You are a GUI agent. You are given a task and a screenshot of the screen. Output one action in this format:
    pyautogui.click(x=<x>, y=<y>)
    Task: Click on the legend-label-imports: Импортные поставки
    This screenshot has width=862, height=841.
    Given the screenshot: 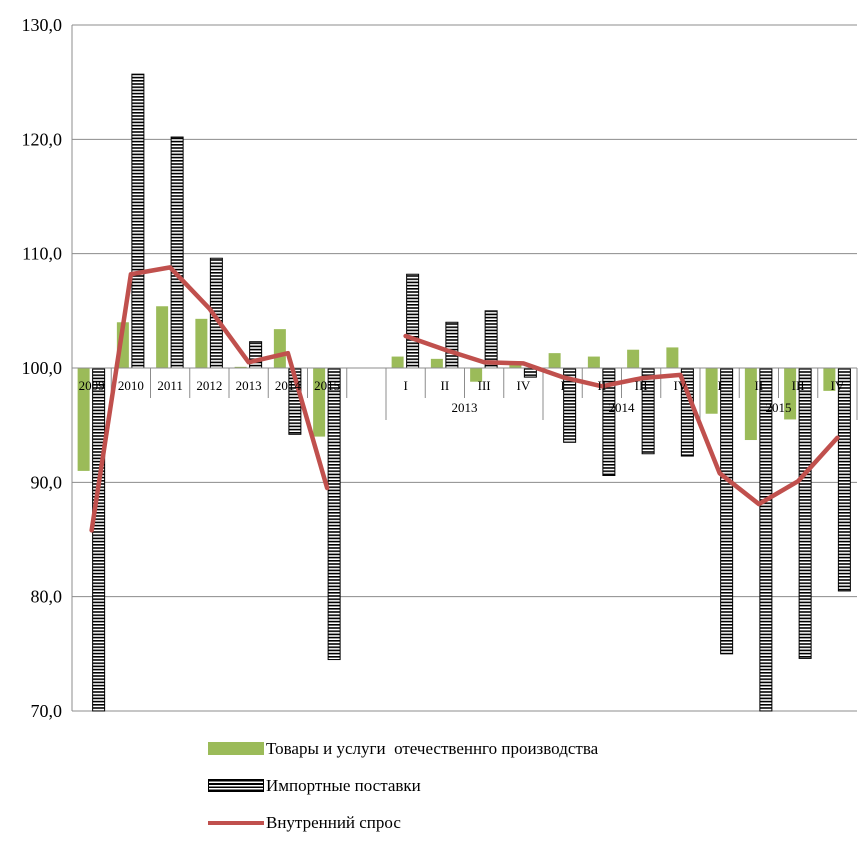 What is the action you would take?
    pyautogui.click(x=343, y=785)
    